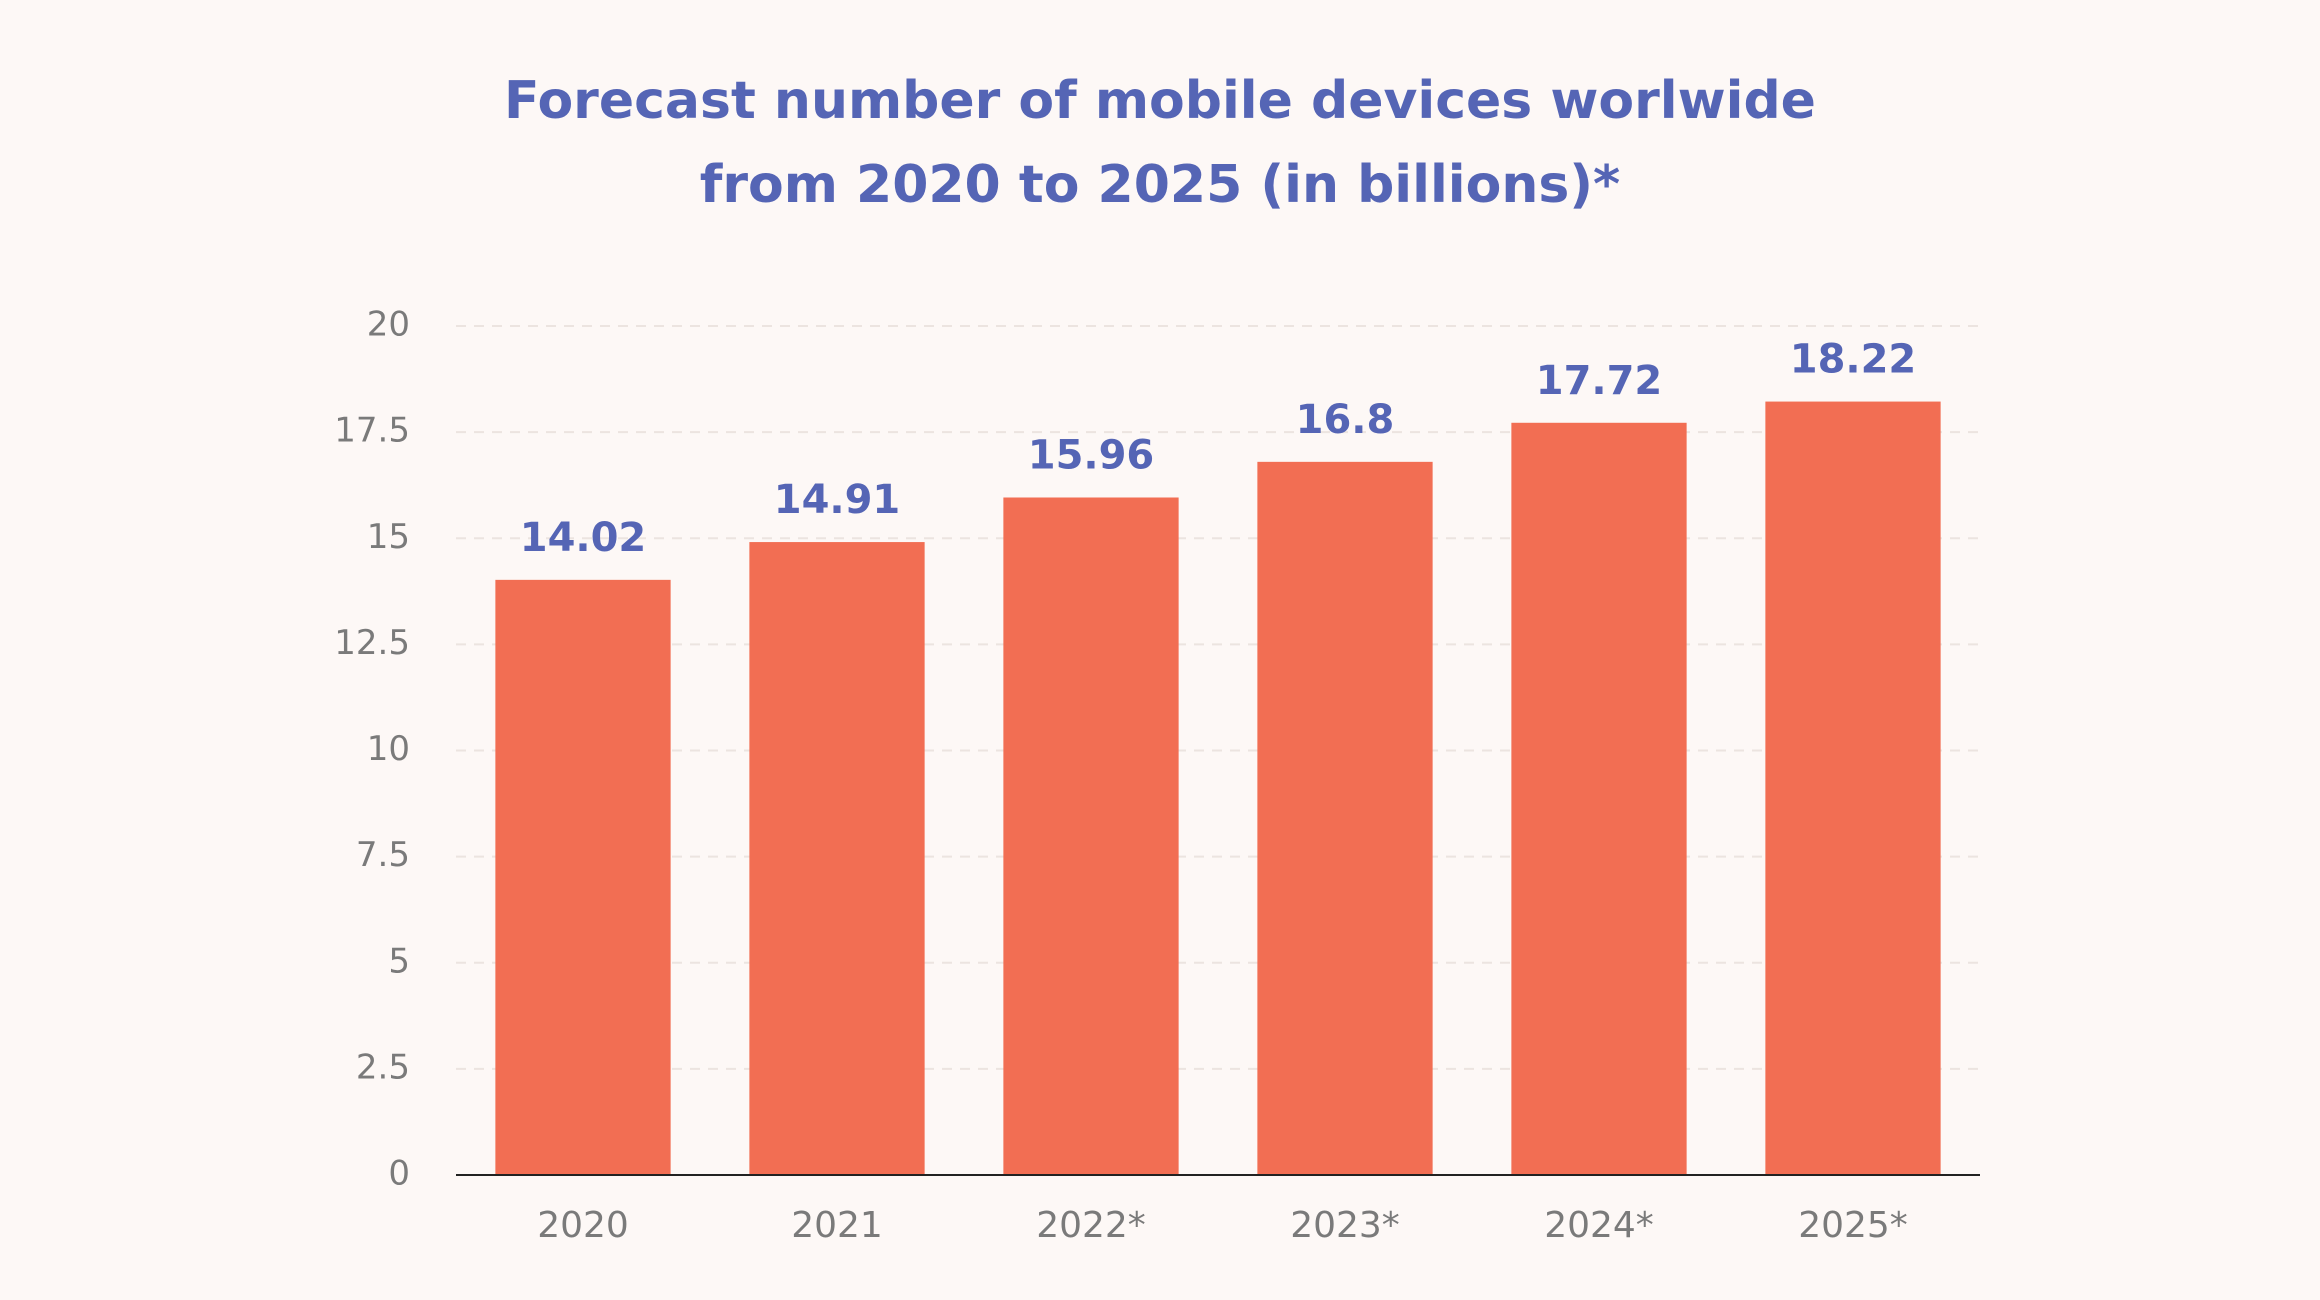  I want to click on x-tick-label: 2024*, so click(1599, 1225).